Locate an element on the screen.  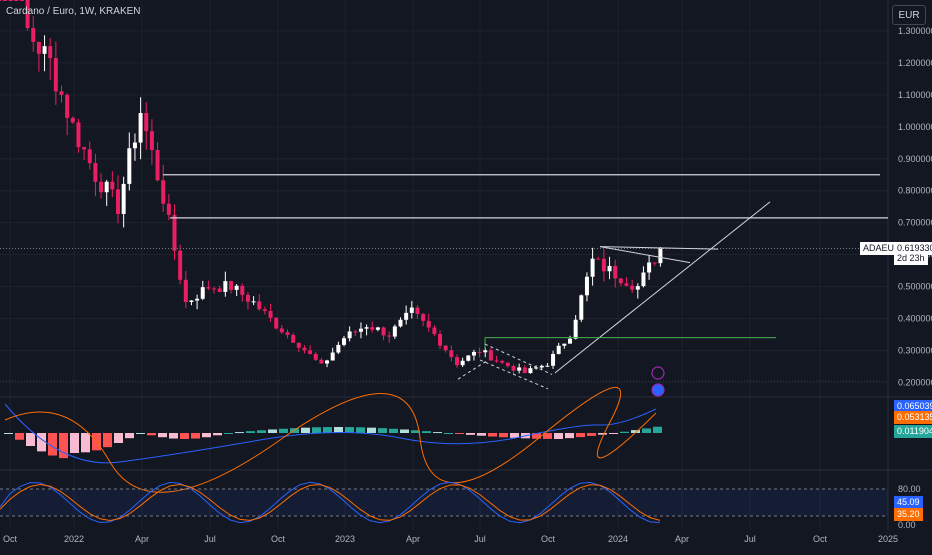
event-marker-icon is located at coordinates (658, 373).